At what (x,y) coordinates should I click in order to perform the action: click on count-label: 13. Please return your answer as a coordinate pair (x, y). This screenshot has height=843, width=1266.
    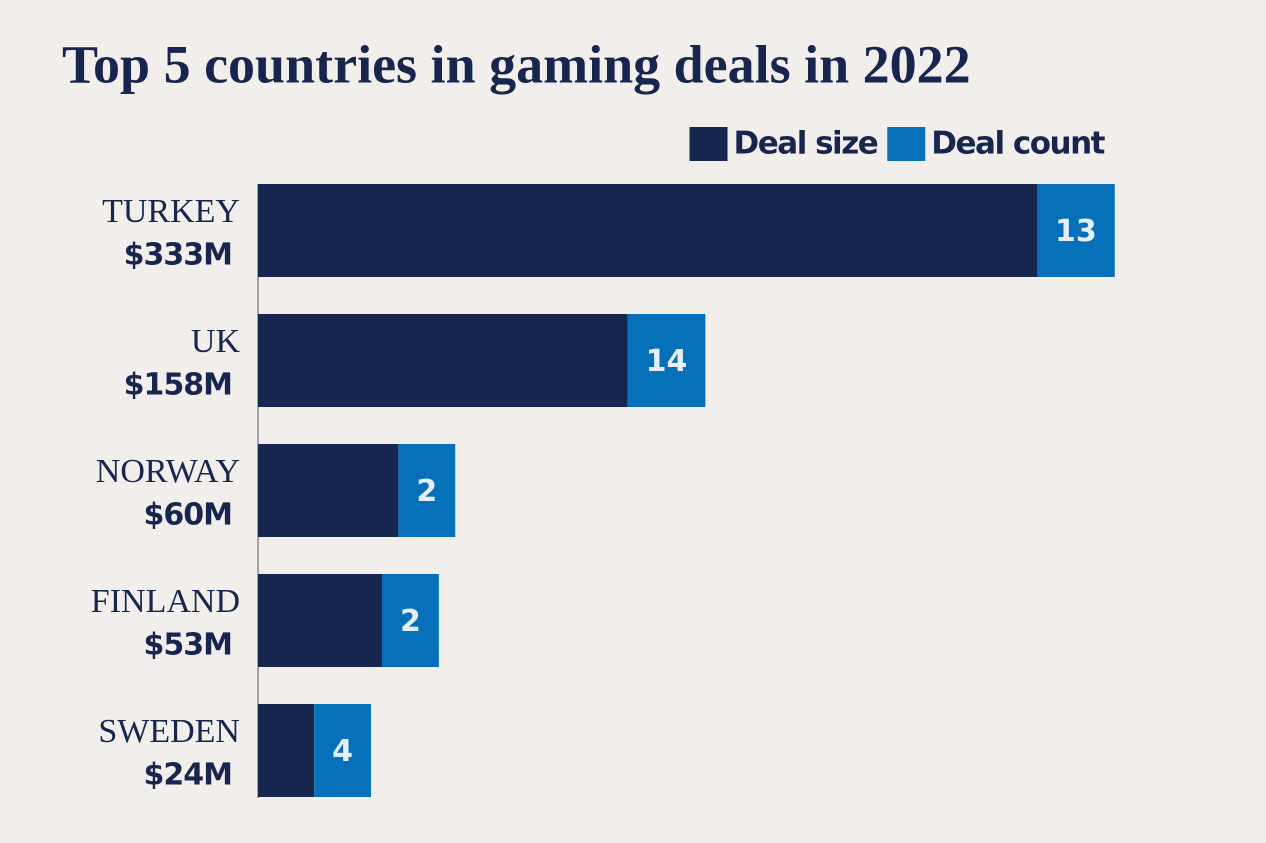
    Looking at the image, I should click on (1076, 231).